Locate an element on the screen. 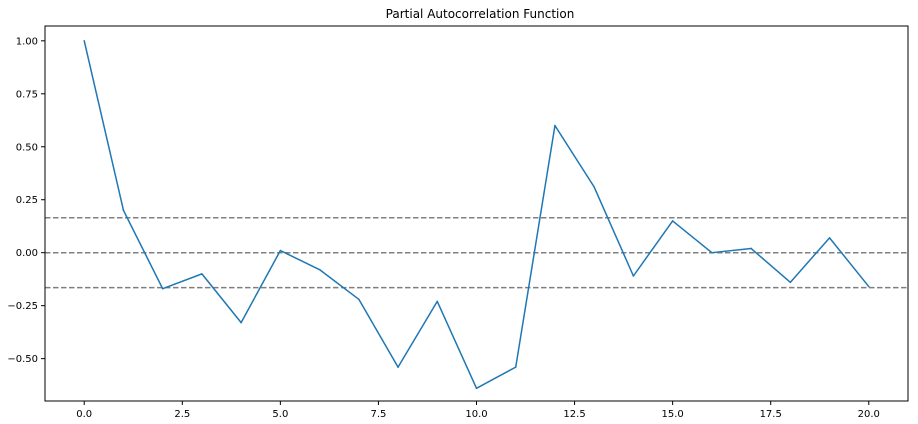 This screenshot has height=424, width=918. x-tick-label: 10.0 is located at coordinates (476, 414).